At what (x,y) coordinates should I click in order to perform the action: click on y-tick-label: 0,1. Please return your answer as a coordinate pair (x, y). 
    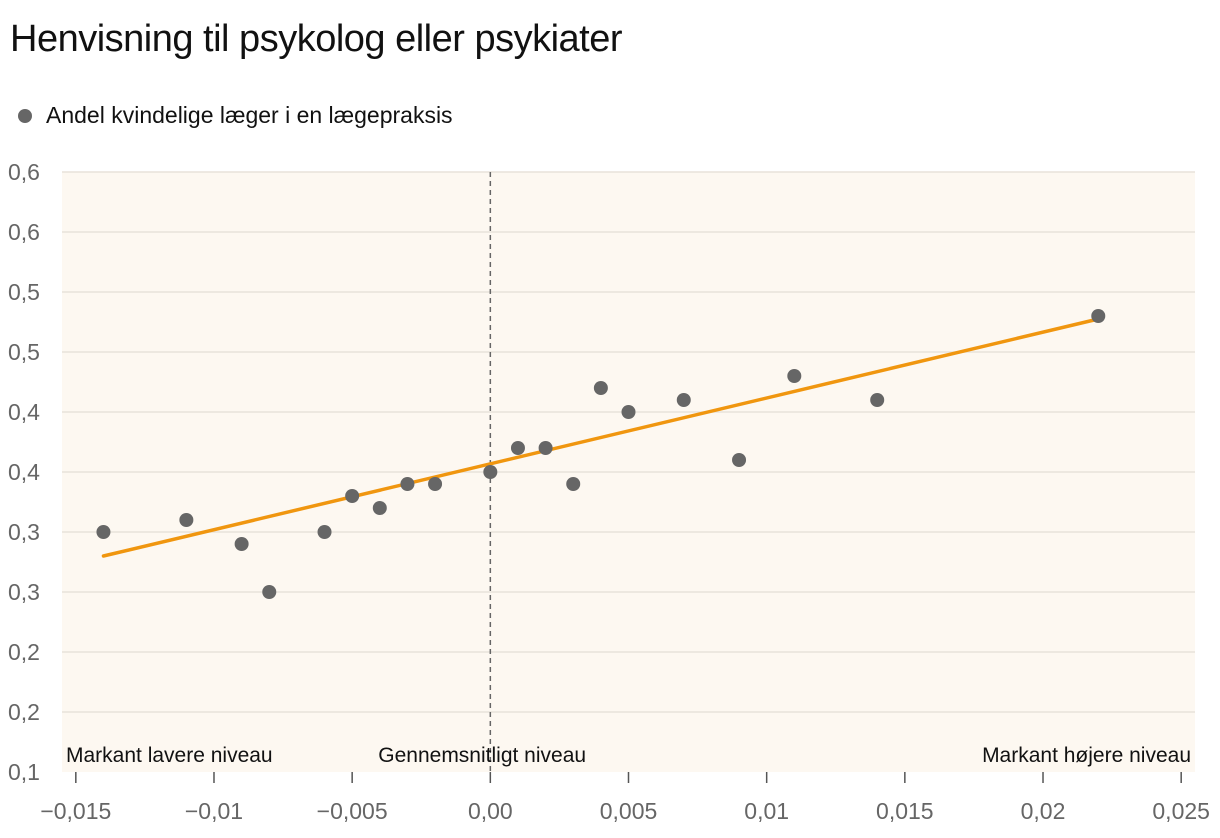
    Looking at the image, I should click on (24, 772).